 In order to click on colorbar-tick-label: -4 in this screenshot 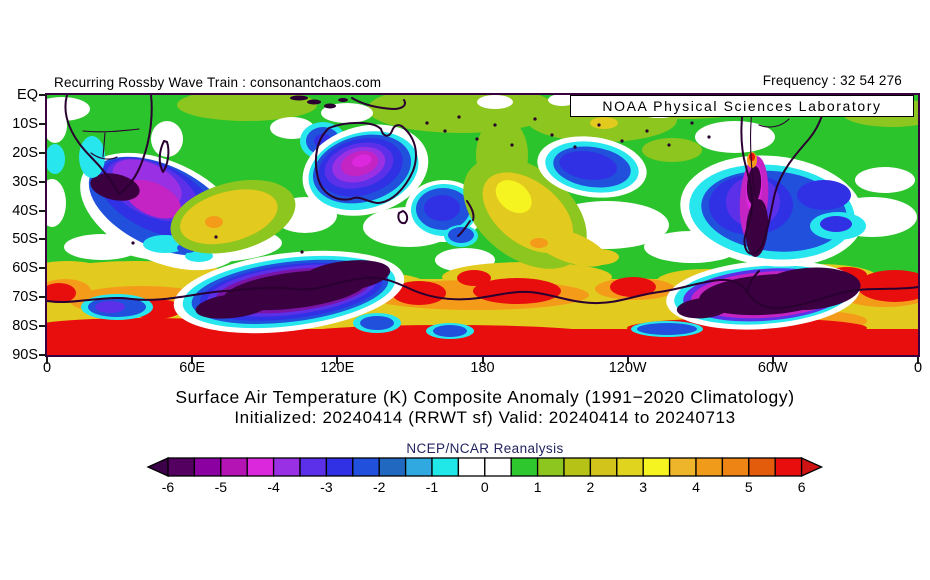, I will do `click(273, 487)`.